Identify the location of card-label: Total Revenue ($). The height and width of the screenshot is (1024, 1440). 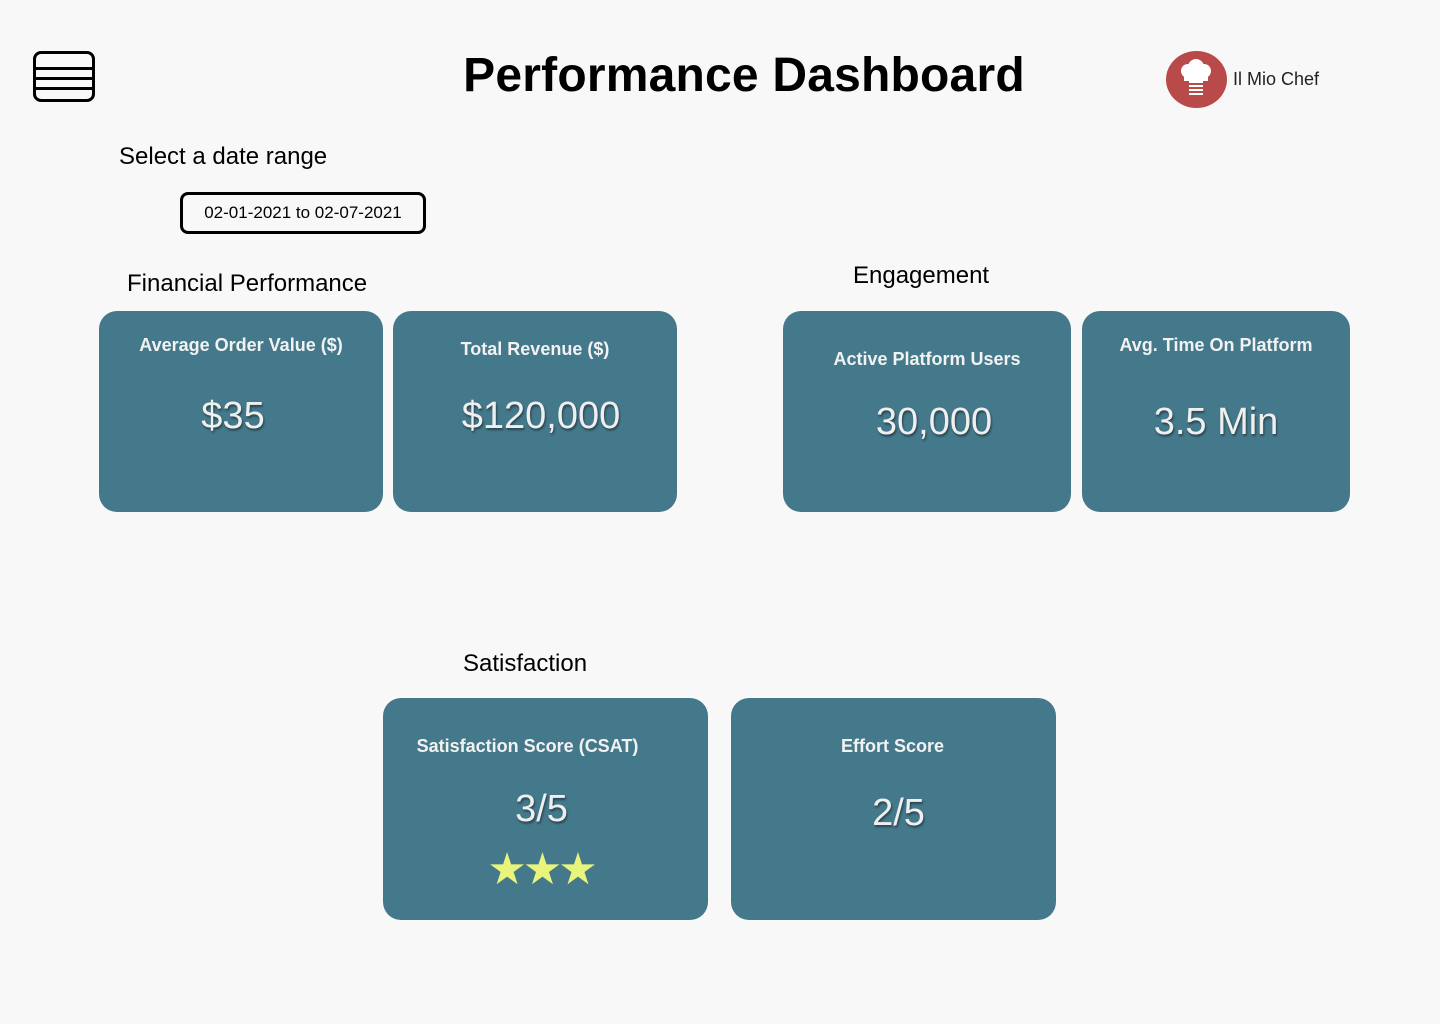
(535, 349).